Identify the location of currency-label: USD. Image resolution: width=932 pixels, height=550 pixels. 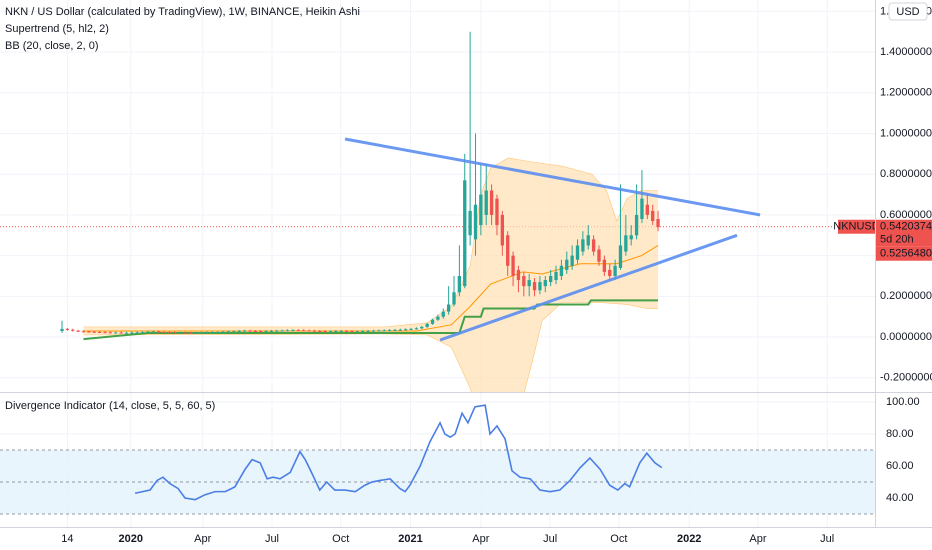
(907, 12).